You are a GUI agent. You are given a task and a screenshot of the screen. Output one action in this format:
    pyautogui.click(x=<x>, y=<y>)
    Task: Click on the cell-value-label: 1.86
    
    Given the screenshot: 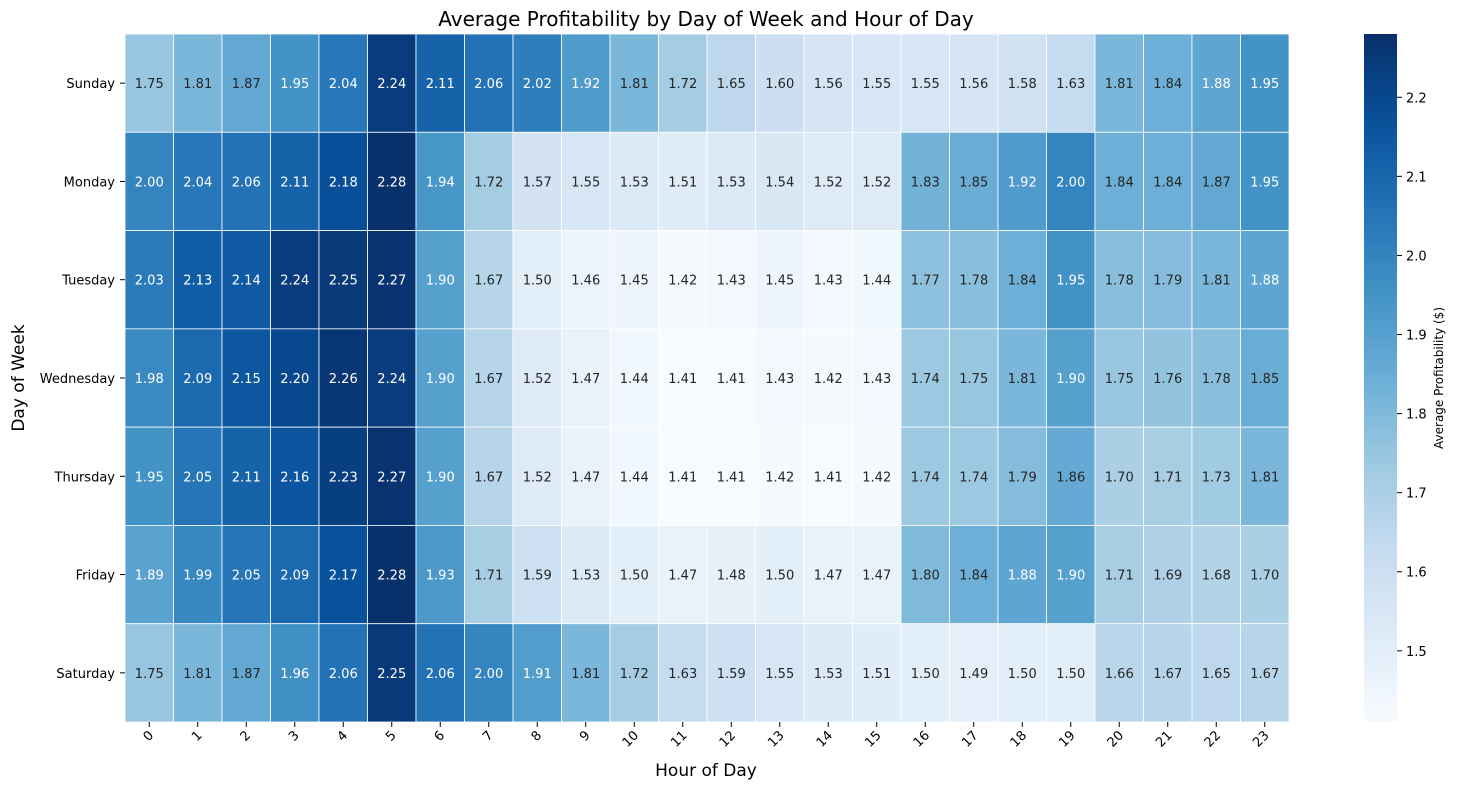 What is the action you would take?
    pyautogui.click(x=1070, y=477)
    